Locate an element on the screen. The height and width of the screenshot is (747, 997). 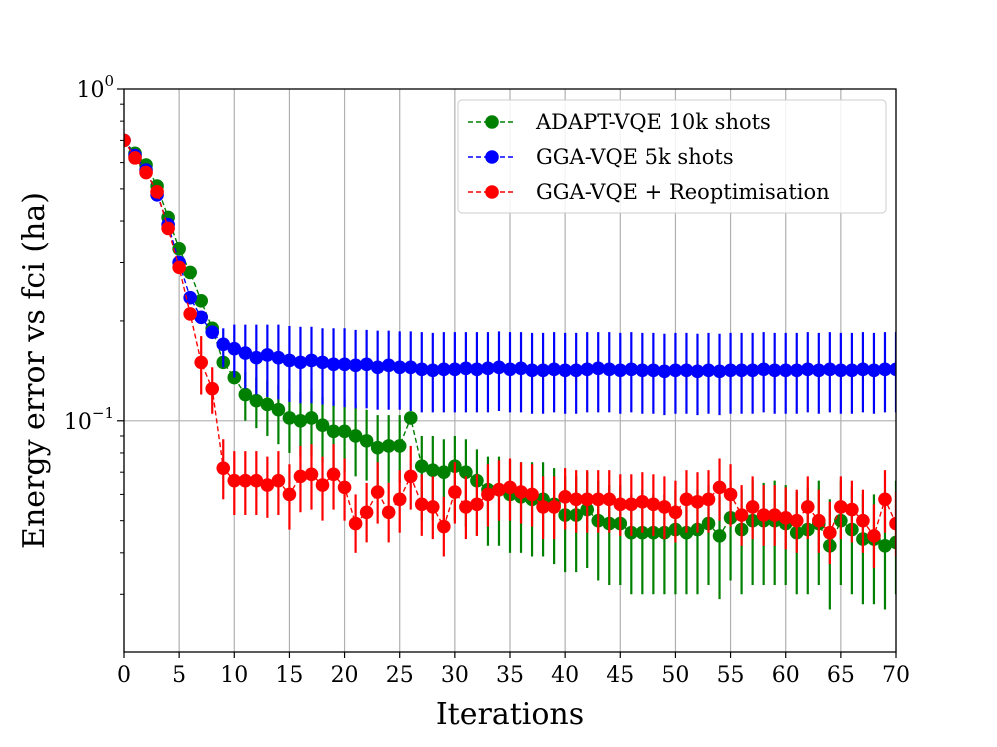
x-tick-label: 40 is located at coordinates (565, 675).